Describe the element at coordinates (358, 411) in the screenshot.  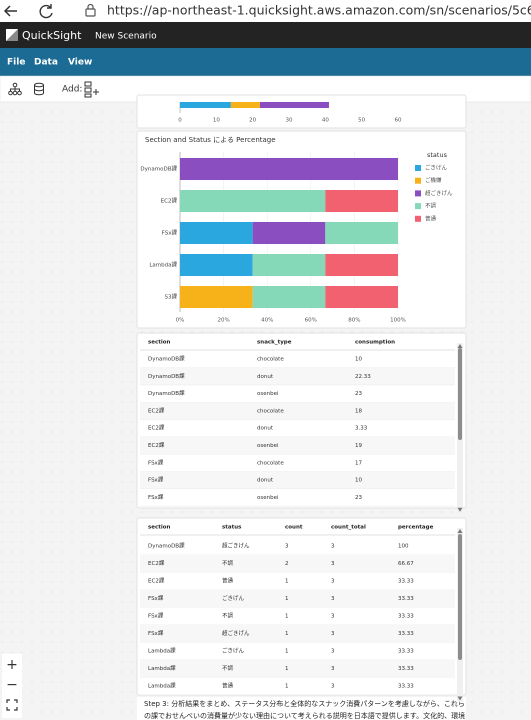
I see `table-cell: 18` at that location.